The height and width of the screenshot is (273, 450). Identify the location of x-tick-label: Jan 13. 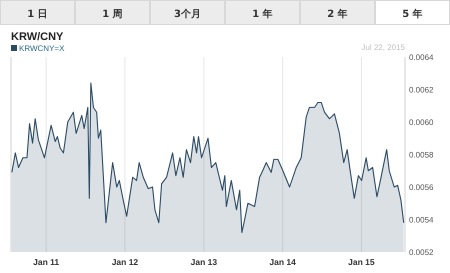
(204, 262).